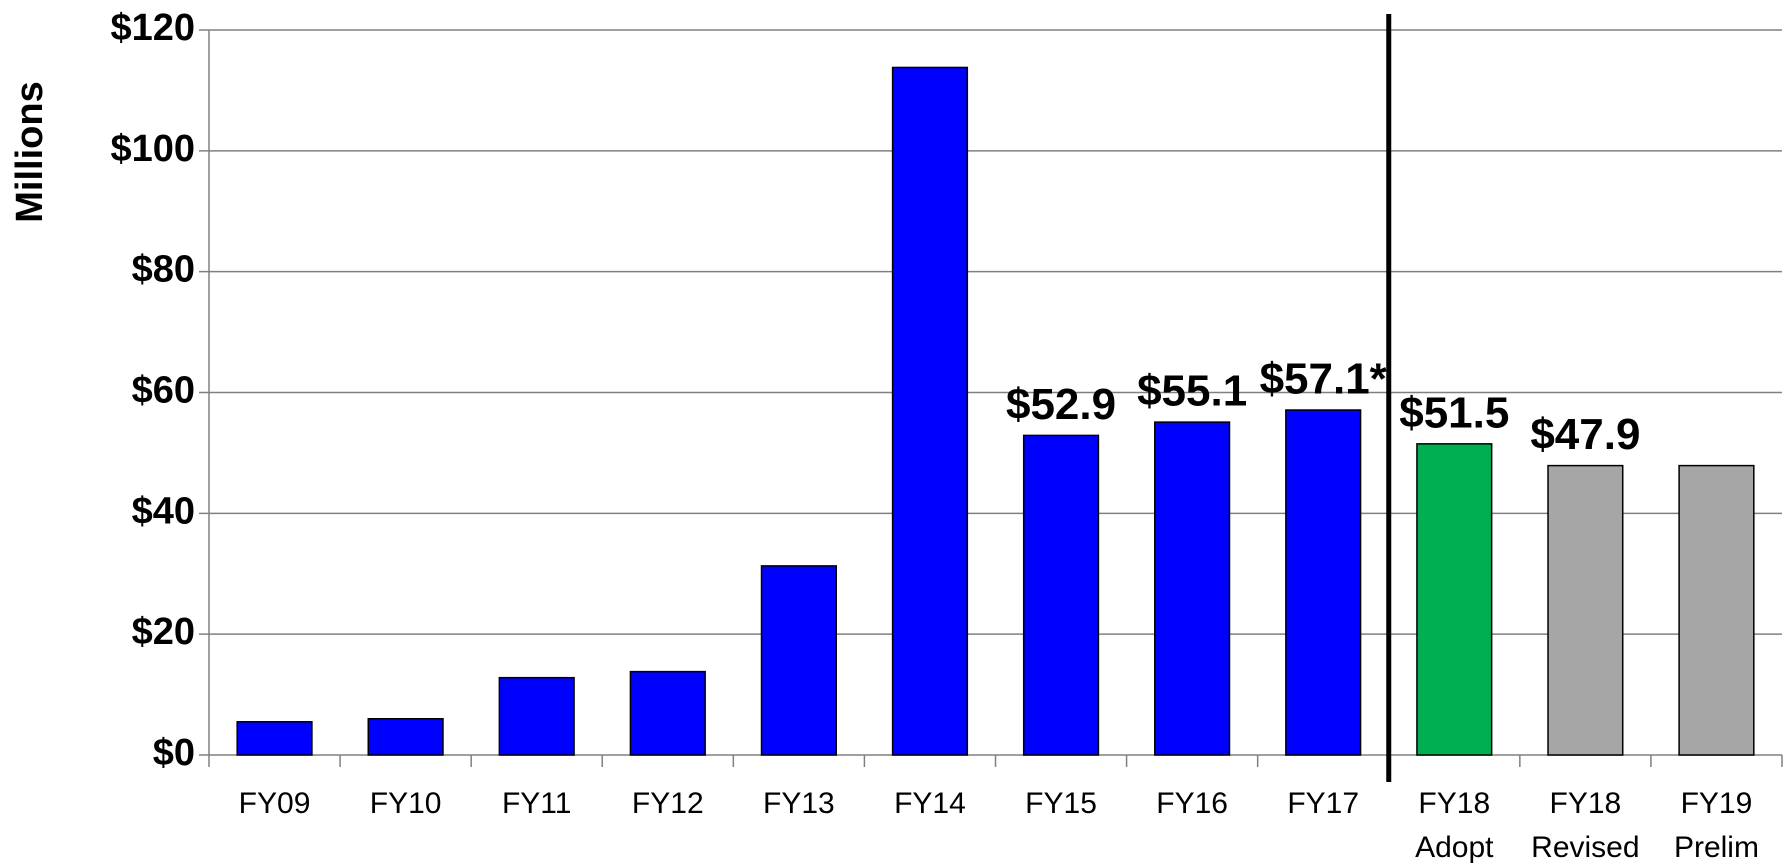  What do you see at coordinates (152, 28) in the screenshot?
I see `y-tick-label: $120` at bounding box center [152, 28].